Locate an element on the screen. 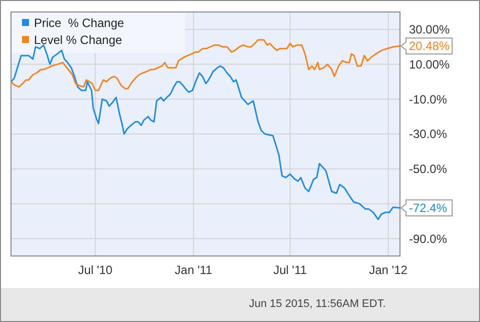  legend-label: Level % Change is located at coordinates (78, 40).